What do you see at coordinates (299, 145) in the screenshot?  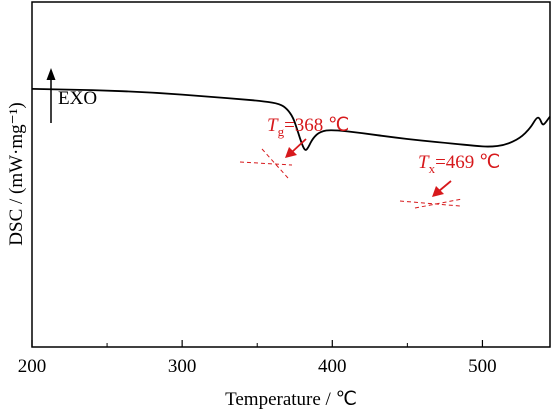 I see `tg-arrow-shaft` at bounding box center [299, 145].